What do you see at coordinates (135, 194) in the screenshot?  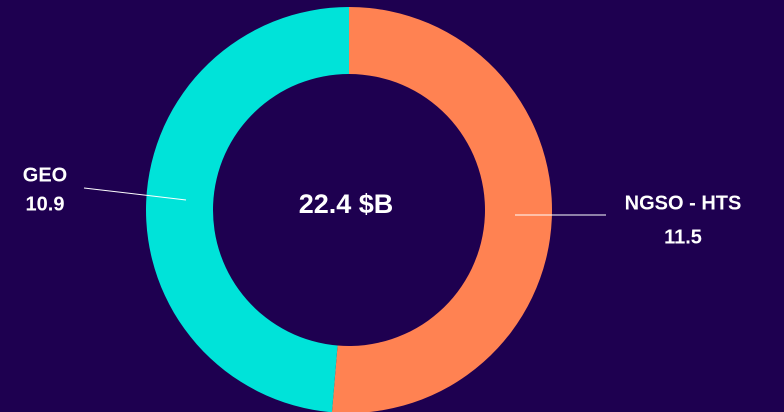 I see `leader-line` at bounding box center [135, 194].